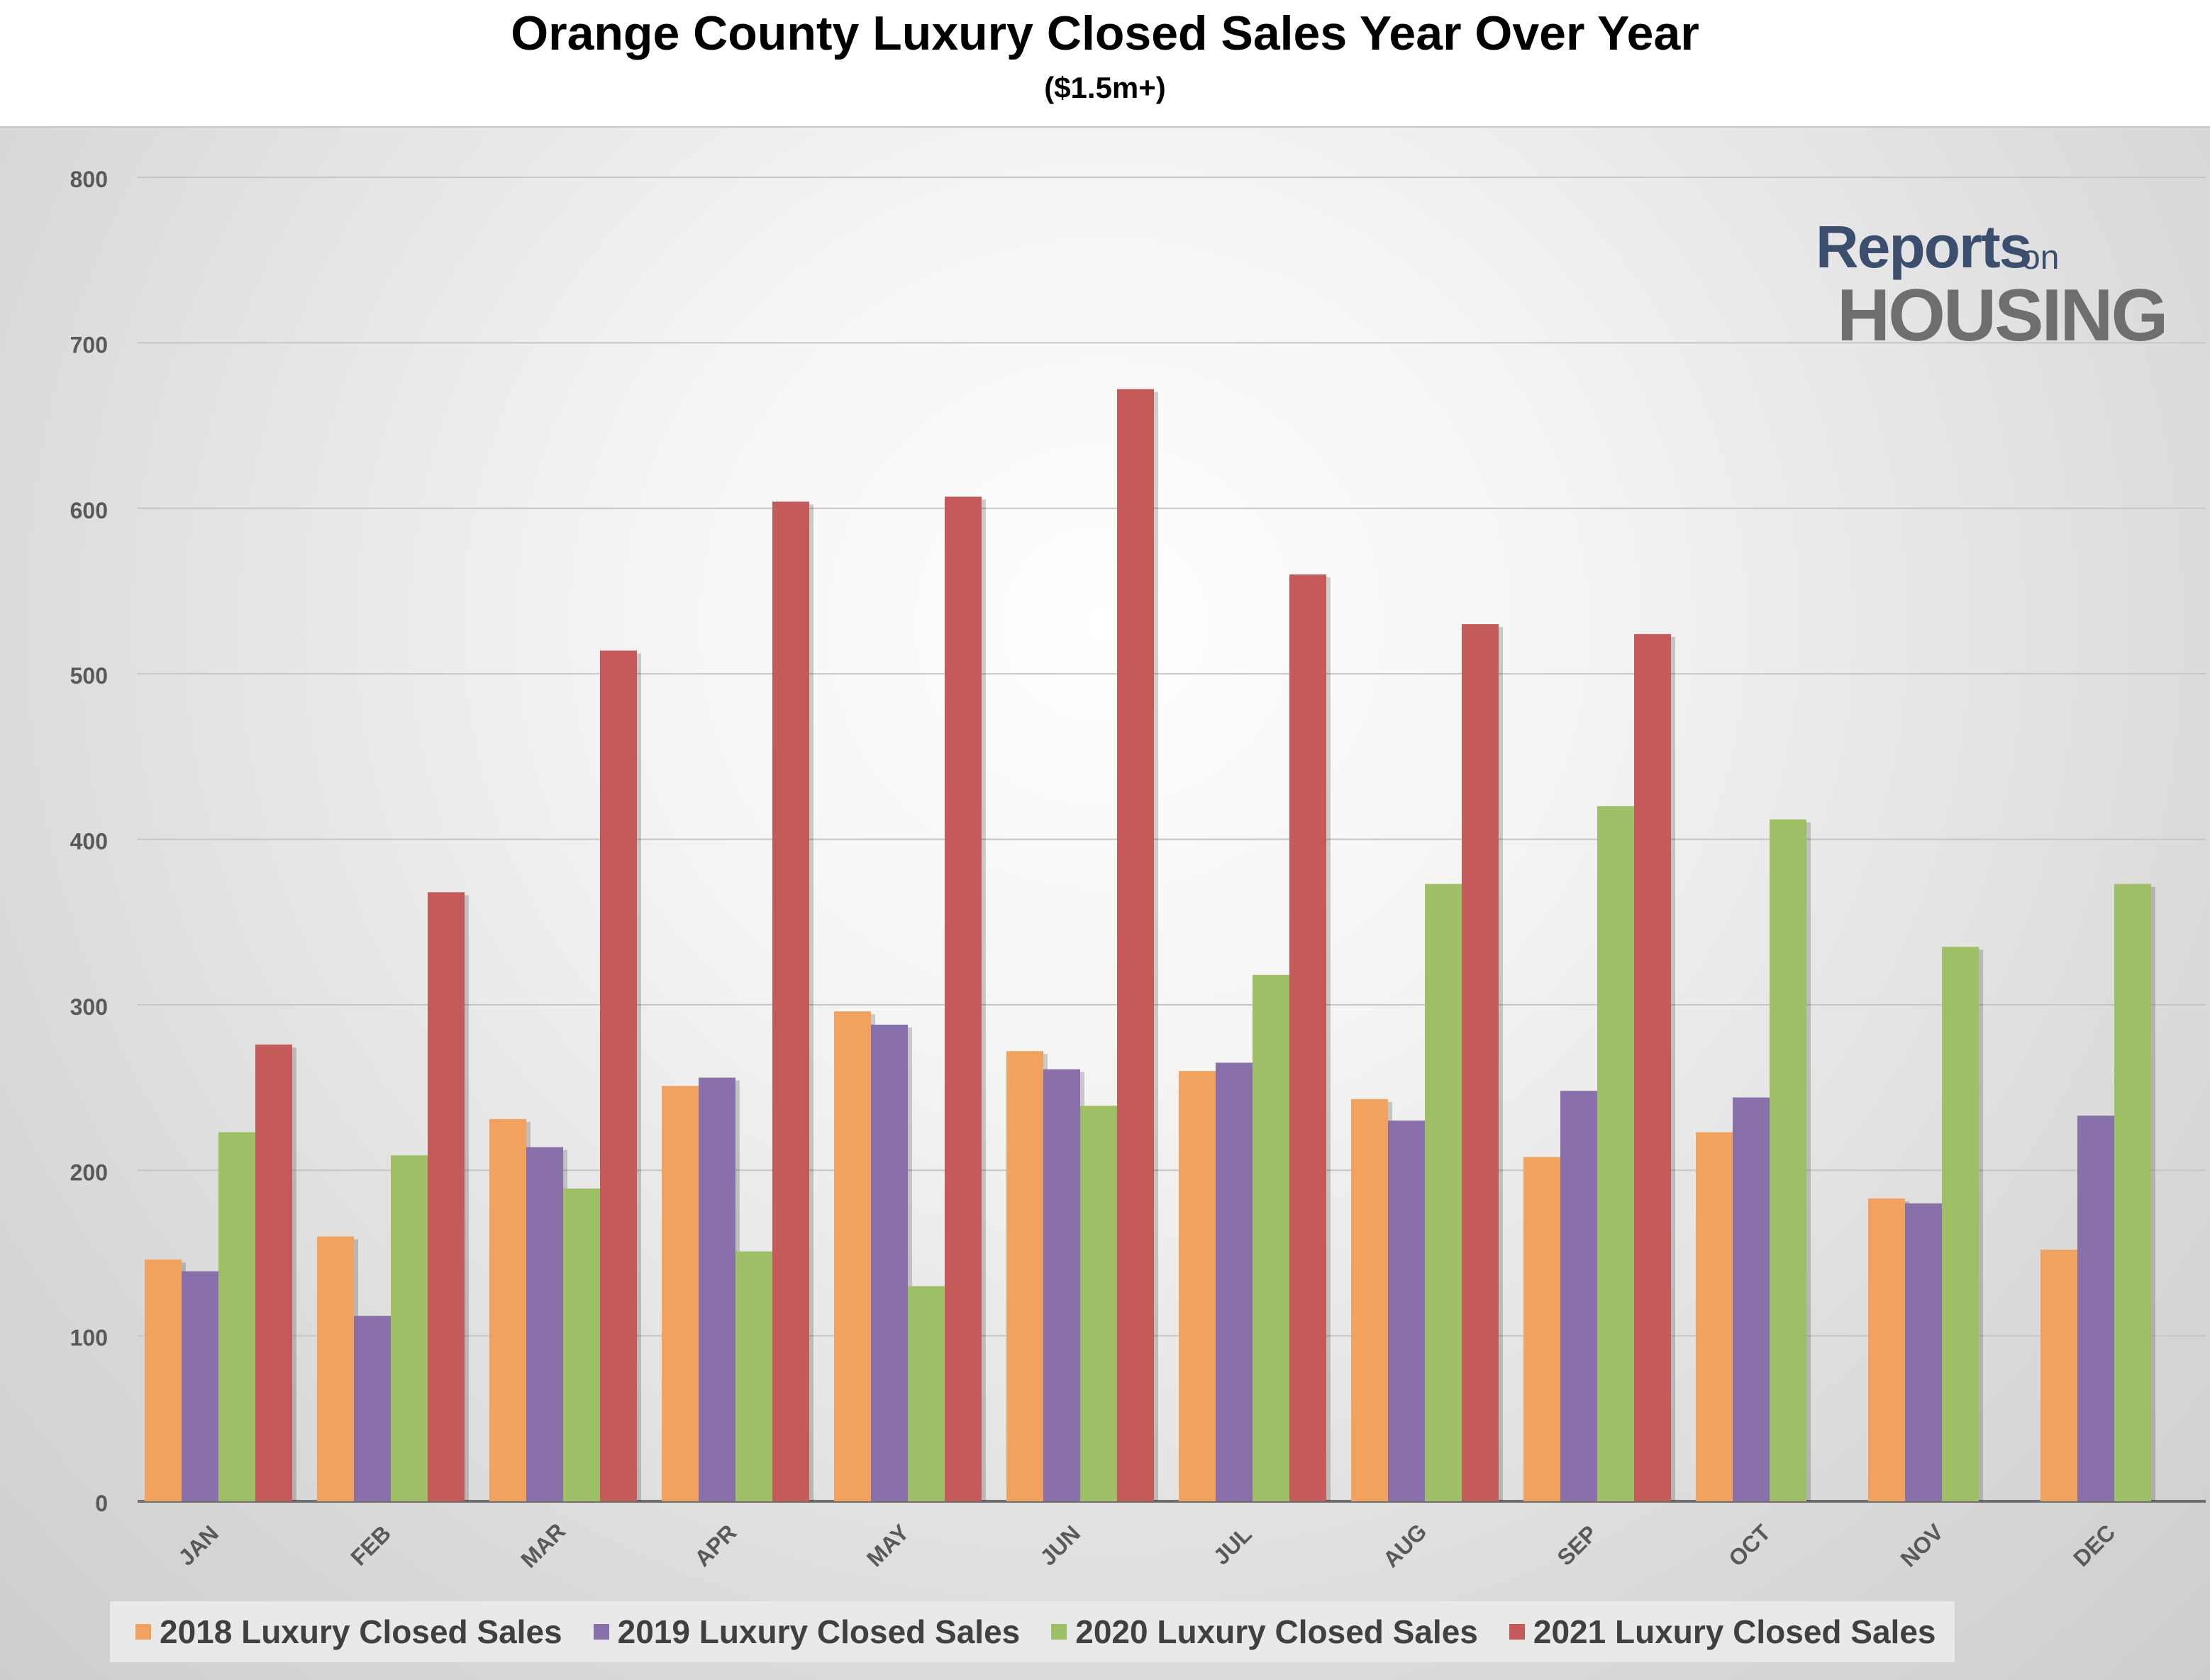  I want to click on x-tick-label: DEC, so click(2094, 1546).